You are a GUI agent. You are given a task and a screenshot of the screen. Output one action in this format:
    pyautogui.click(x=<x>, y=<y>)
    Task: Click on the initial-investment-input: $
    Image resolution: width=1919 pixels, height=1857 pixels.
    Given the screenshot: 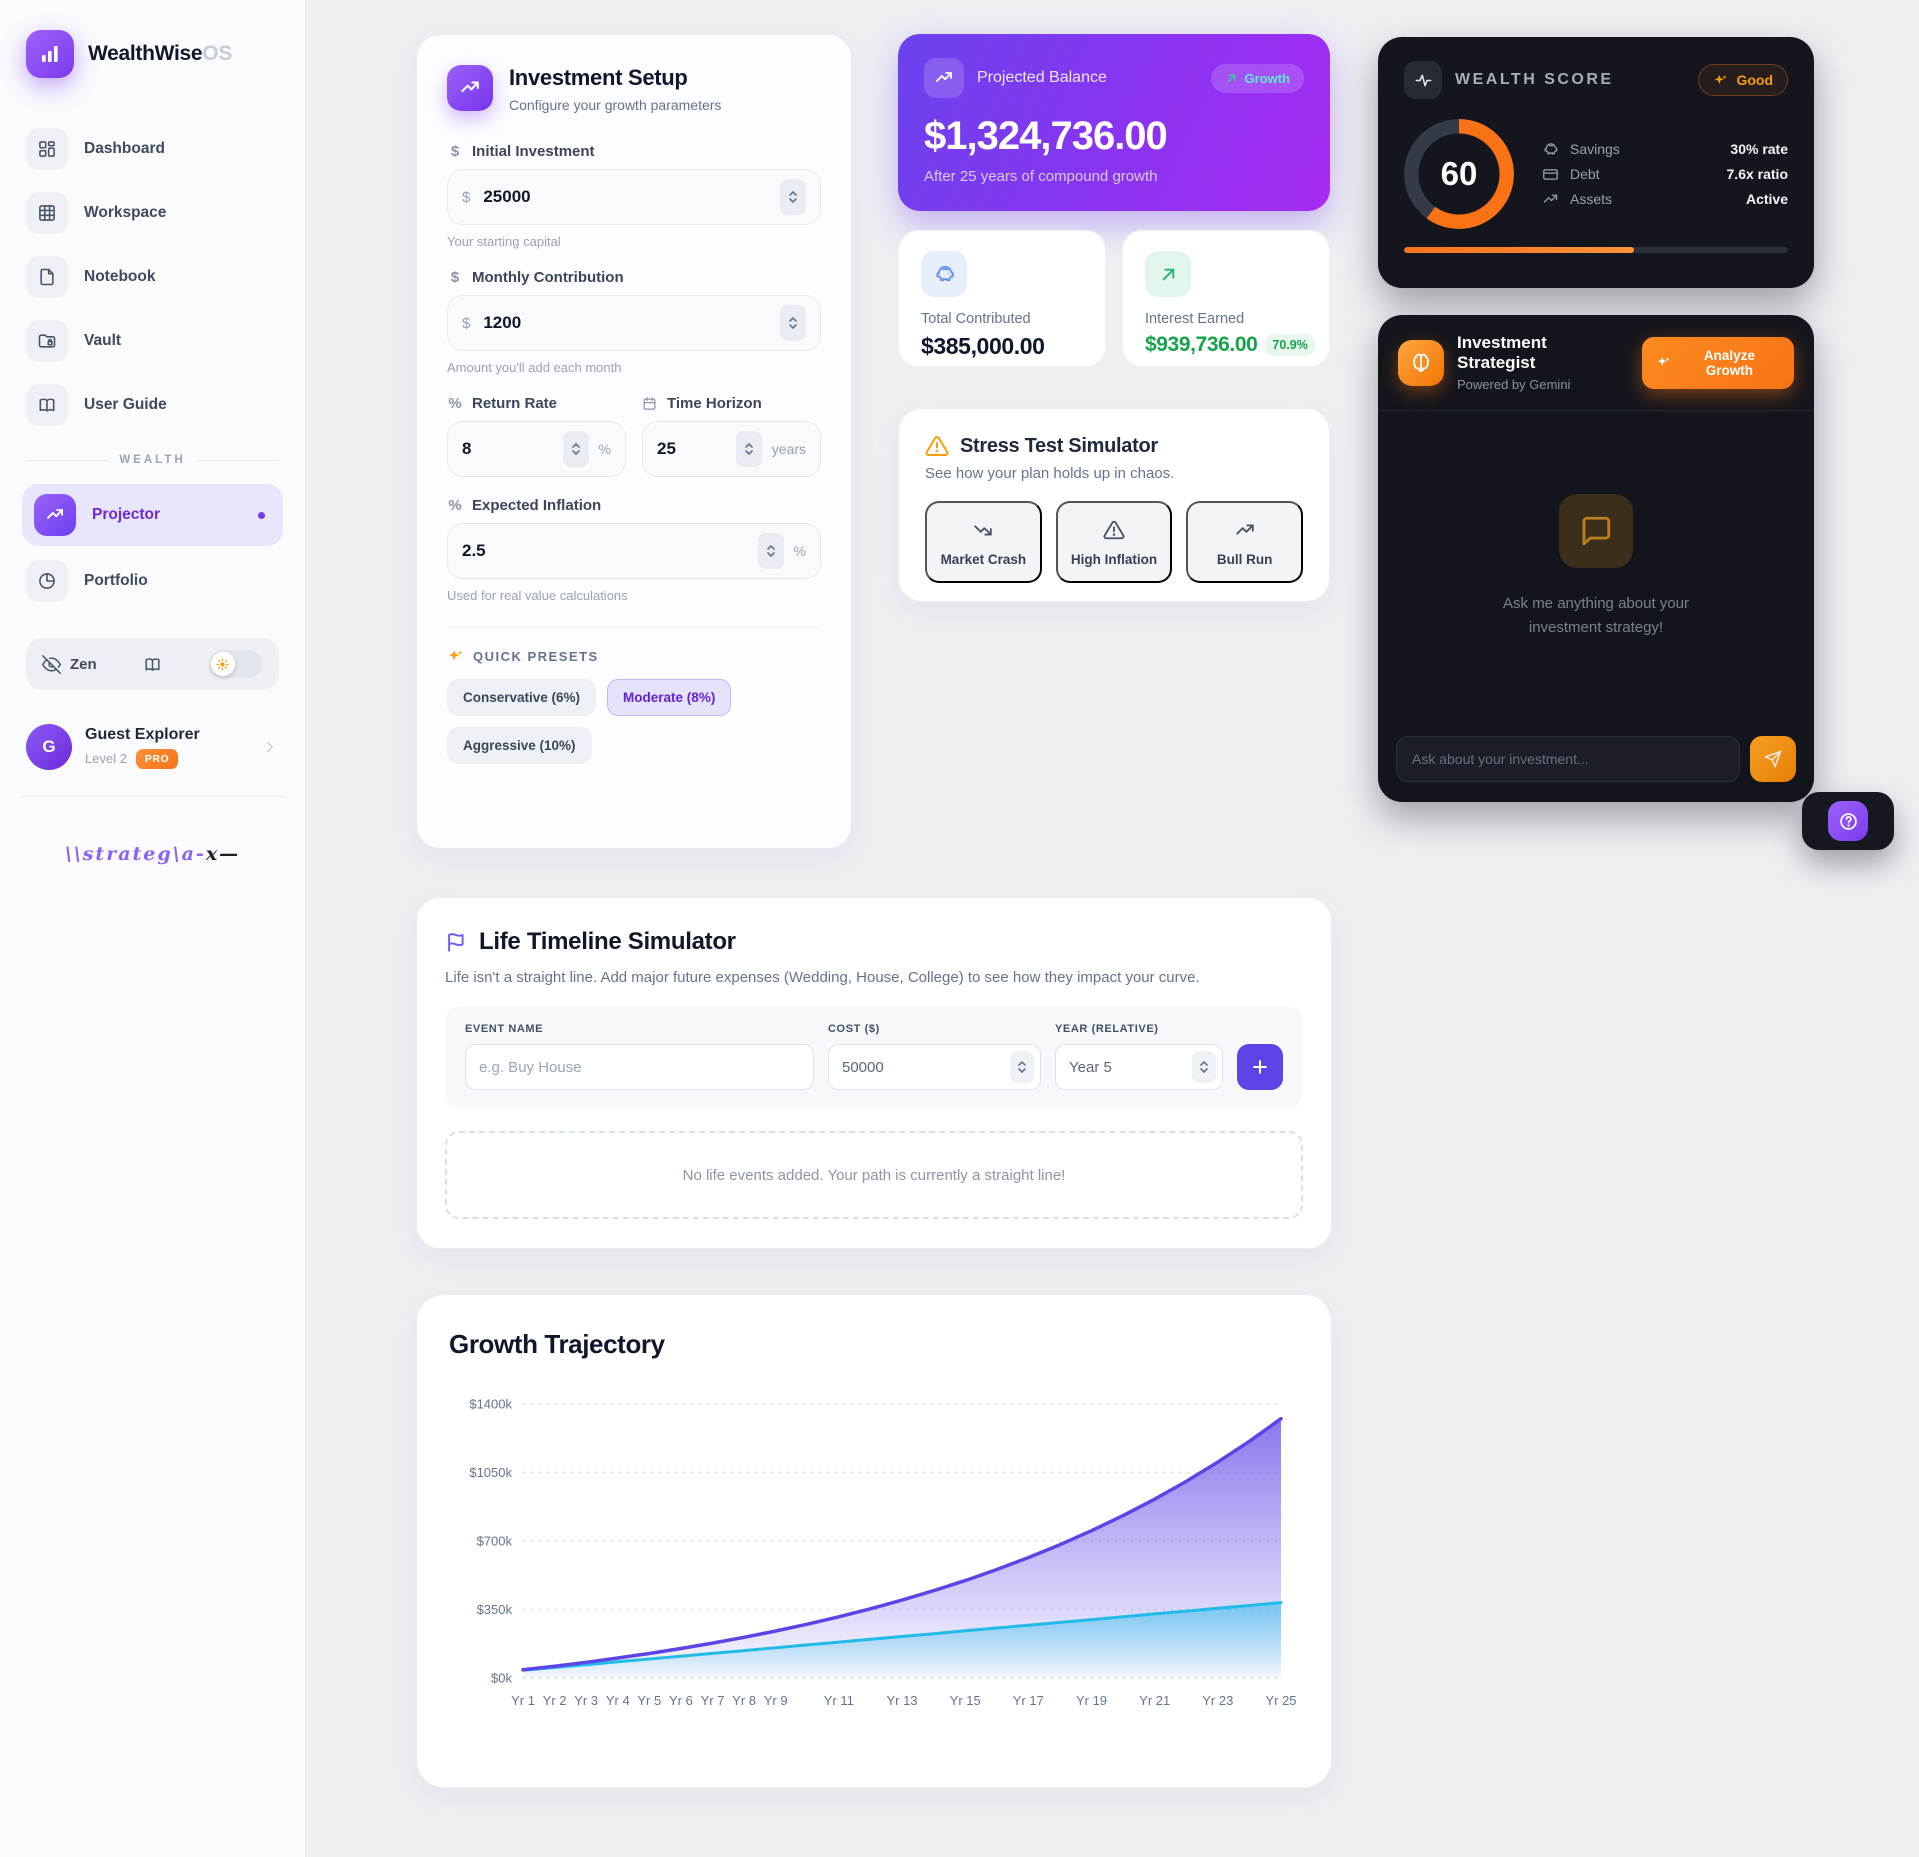 What is the action you would take?
    pyautogui.click(x=634, y=197)
    